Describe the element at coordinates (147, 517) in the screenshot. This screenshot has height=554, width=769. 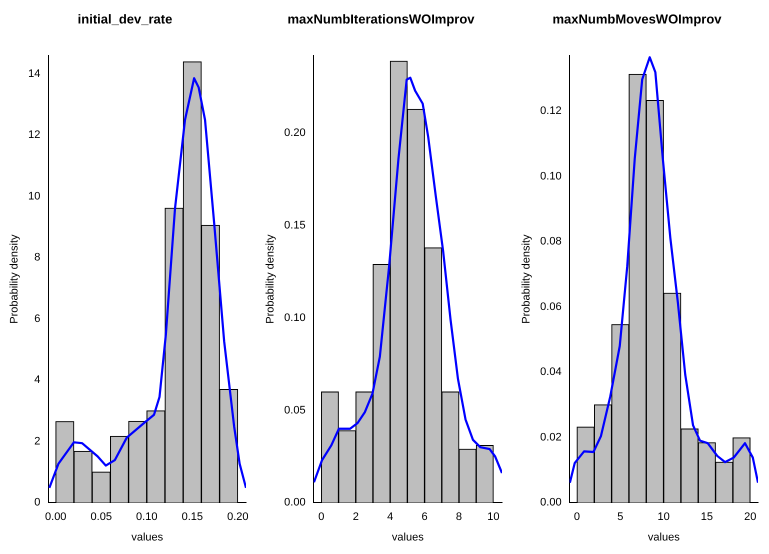
I see `x-tick-label: 0.10` at that location.